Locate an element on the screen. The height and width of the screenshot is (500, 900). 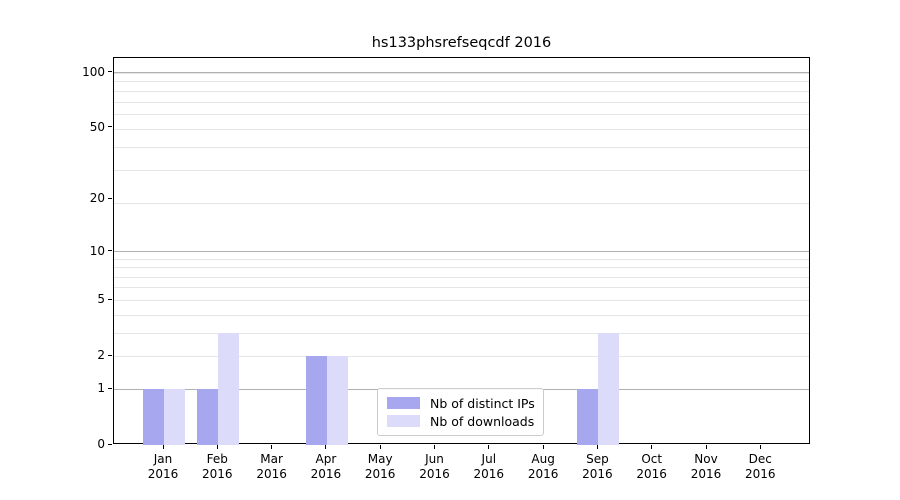
x-tick-label: Nov 2016 is located at coordinates (706, 466).